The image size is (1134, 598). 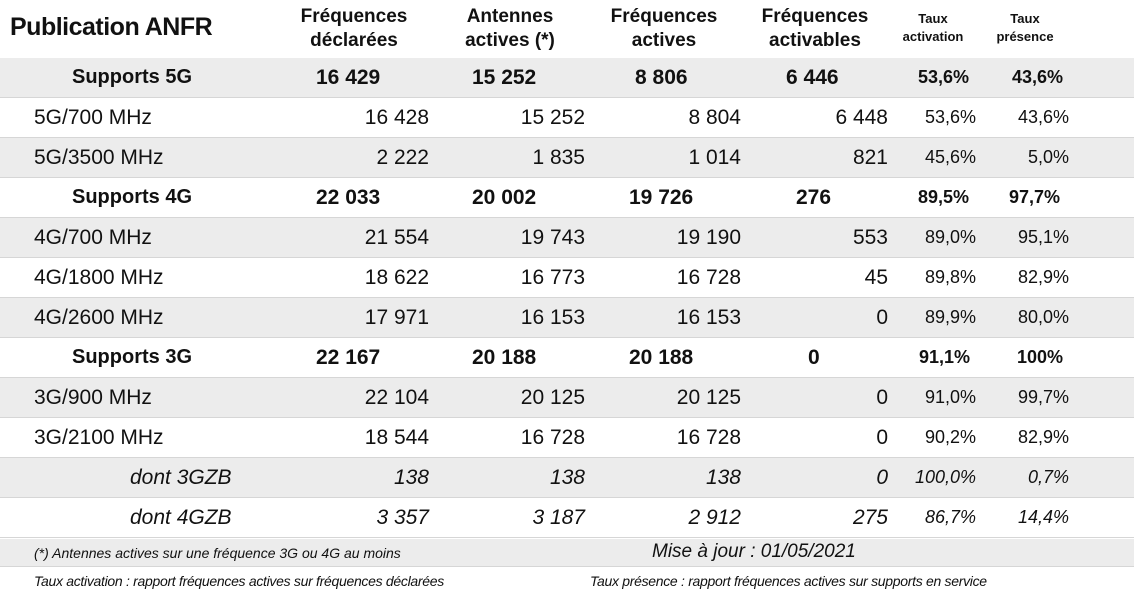 I want to click on header-line: activables, so click(x=815, y=40).